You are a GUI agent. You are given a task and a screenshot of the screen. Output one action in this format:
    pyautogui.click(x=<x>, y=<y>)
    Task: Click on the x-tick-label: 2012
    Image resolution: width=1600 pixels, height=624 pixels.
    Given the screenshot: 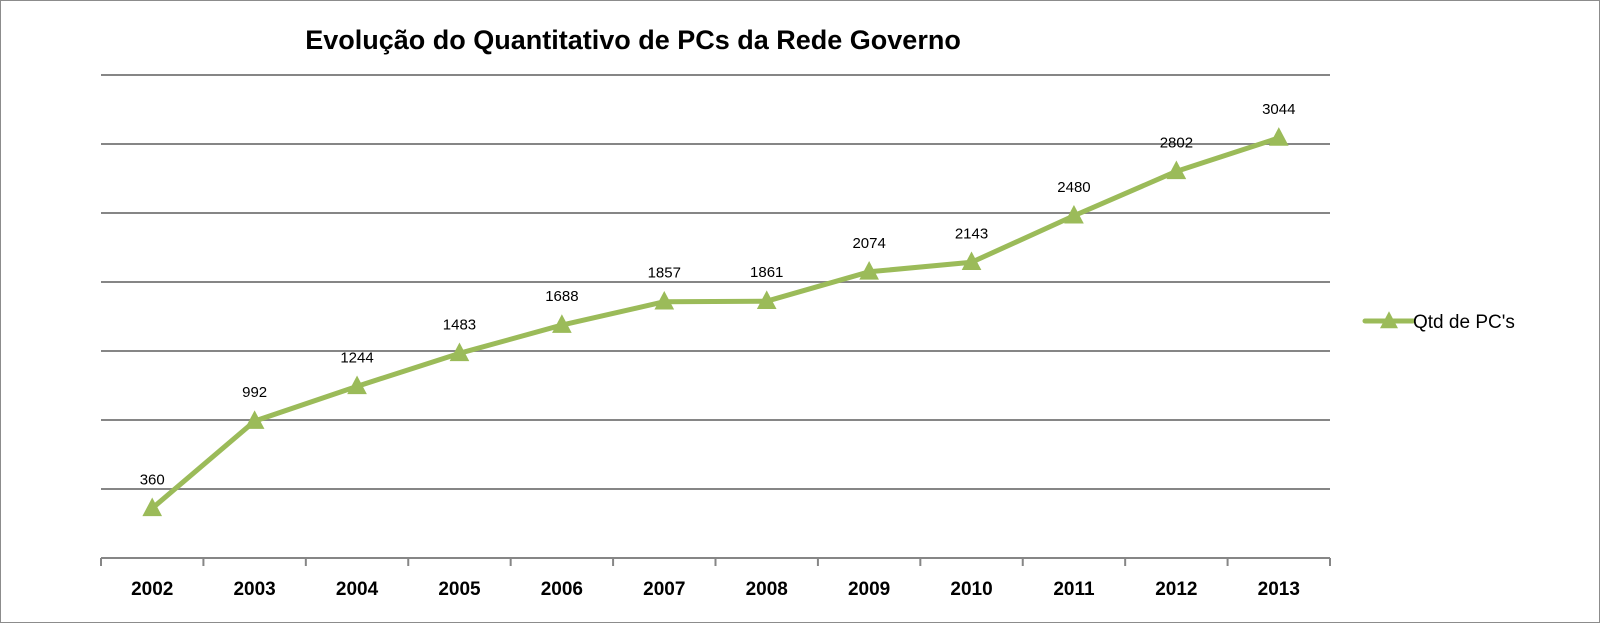 What is the action you would take?
    pyautogui.click(x=1176, y=589)
    